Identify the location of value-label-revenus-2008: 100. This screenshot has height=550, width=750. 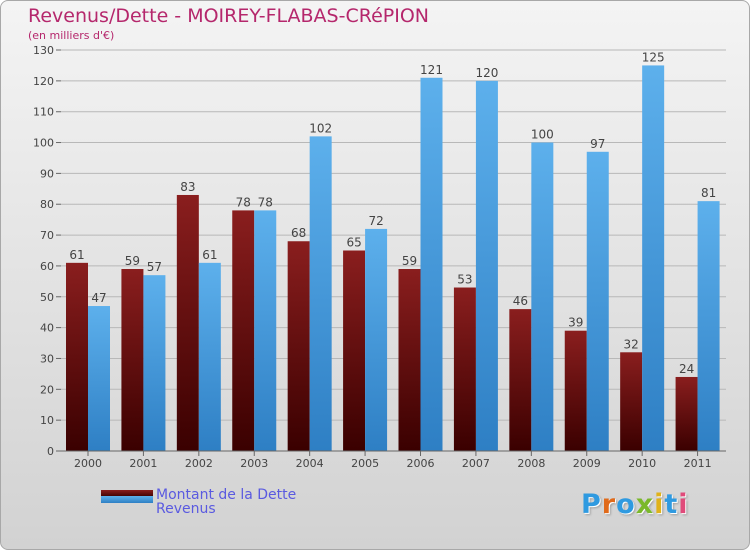
(542, 135).